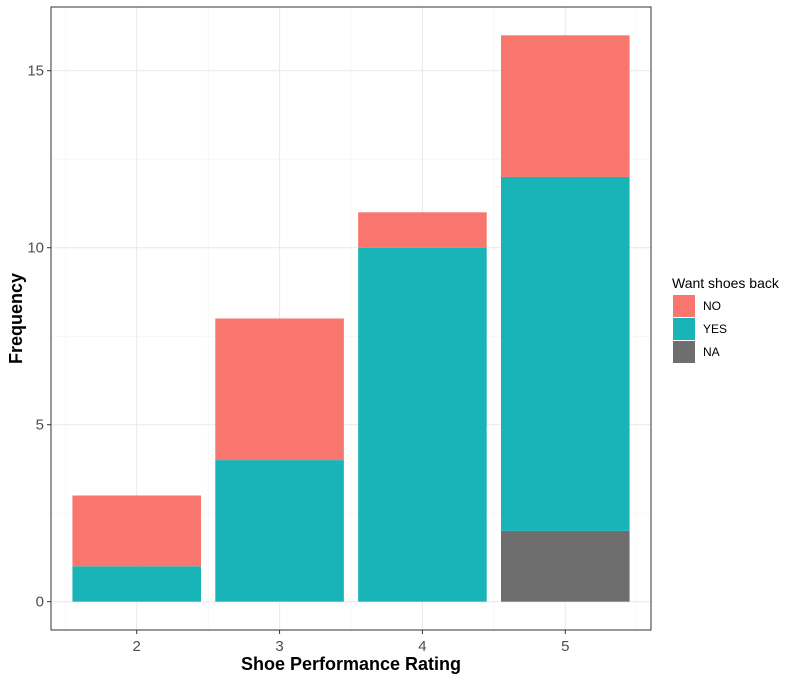  Describe the element at coordinates (565, 353) in the screenshot. I see `bar-5-yes` at that location.